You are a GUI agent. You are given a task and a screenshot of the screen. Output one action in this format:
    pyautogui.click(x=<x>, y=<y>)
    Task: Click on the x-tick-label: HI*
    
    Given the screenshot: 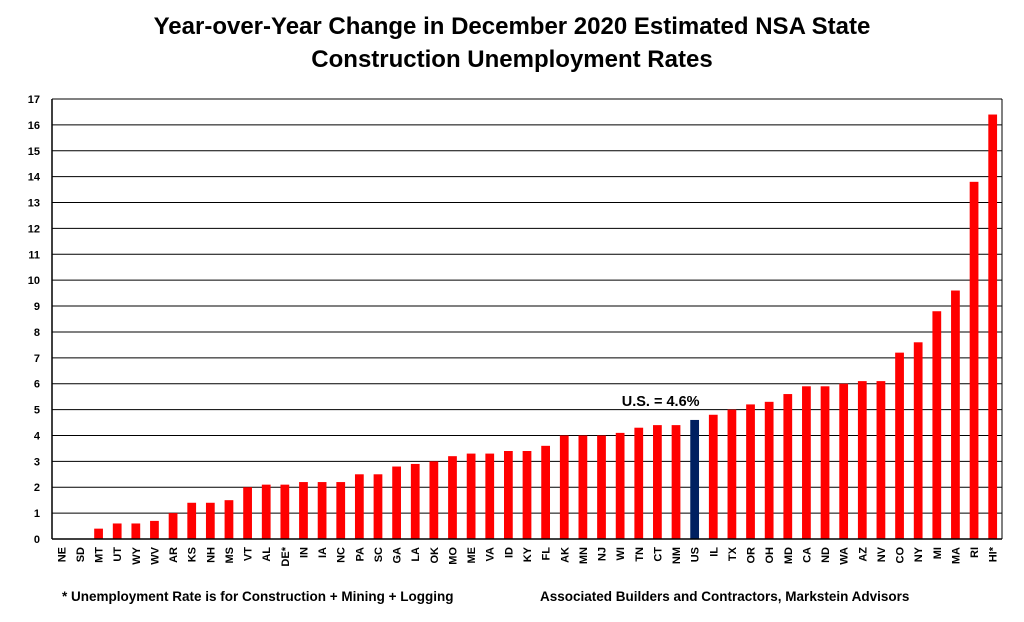 What is the action you would take?
    pyautogui.click(x=994, y=554)
    